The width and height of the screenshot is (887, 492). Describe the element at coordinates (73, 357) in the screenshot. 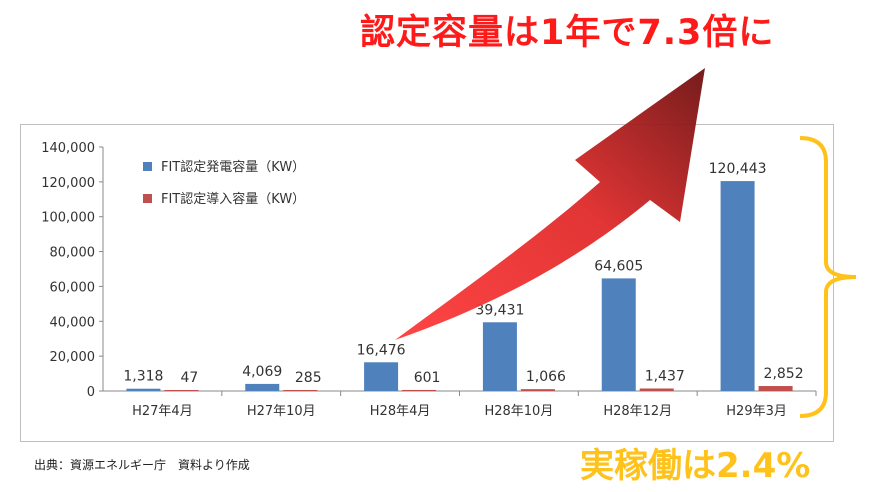

I see `y-tick-label: 20,000` at that location.